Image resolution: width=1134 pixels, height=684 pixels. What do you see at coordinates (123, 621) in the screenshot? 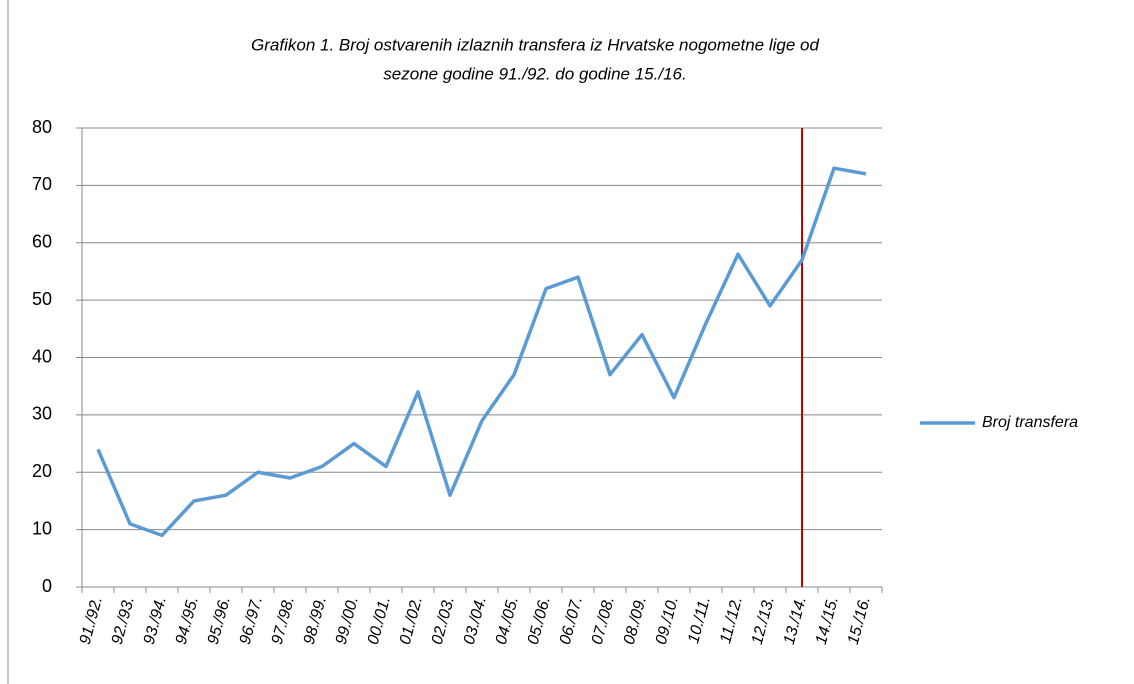
I see `x-tick-label: 92./93.` at bounding box center [123, 621].